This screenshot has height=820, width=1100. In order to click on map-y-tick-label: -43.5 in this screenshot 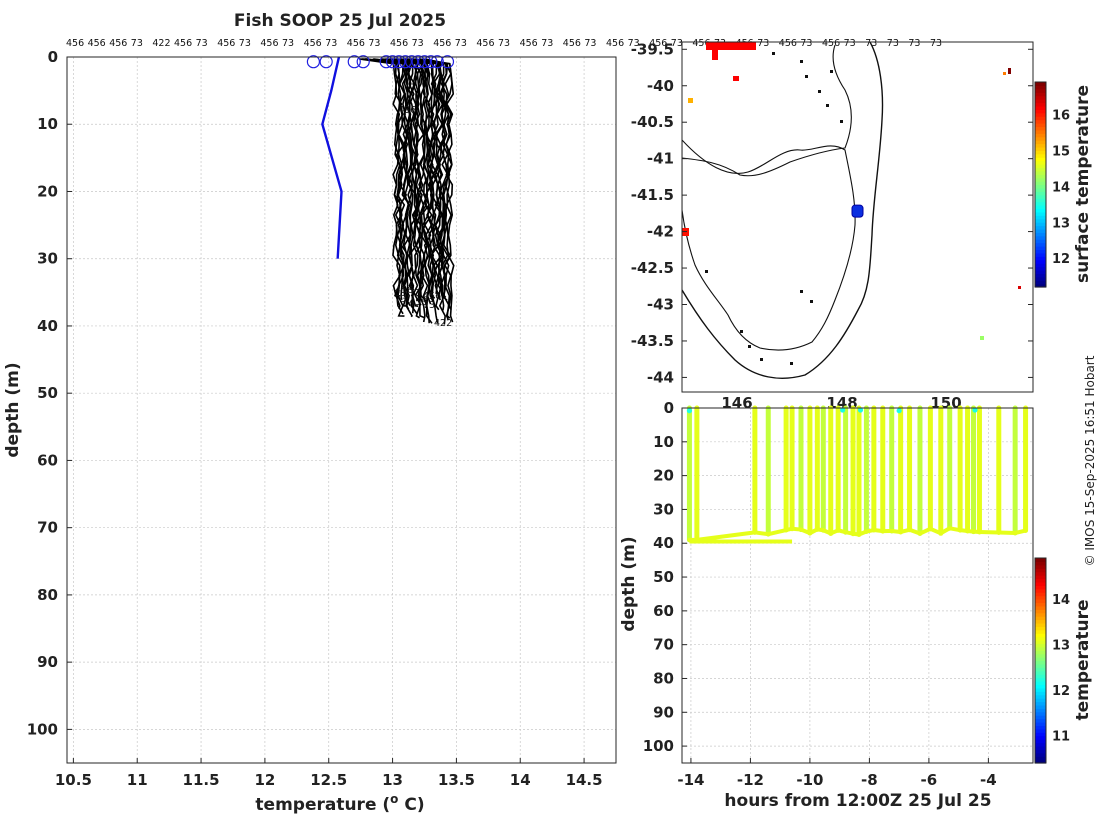, I will do `click(652, 341)`.